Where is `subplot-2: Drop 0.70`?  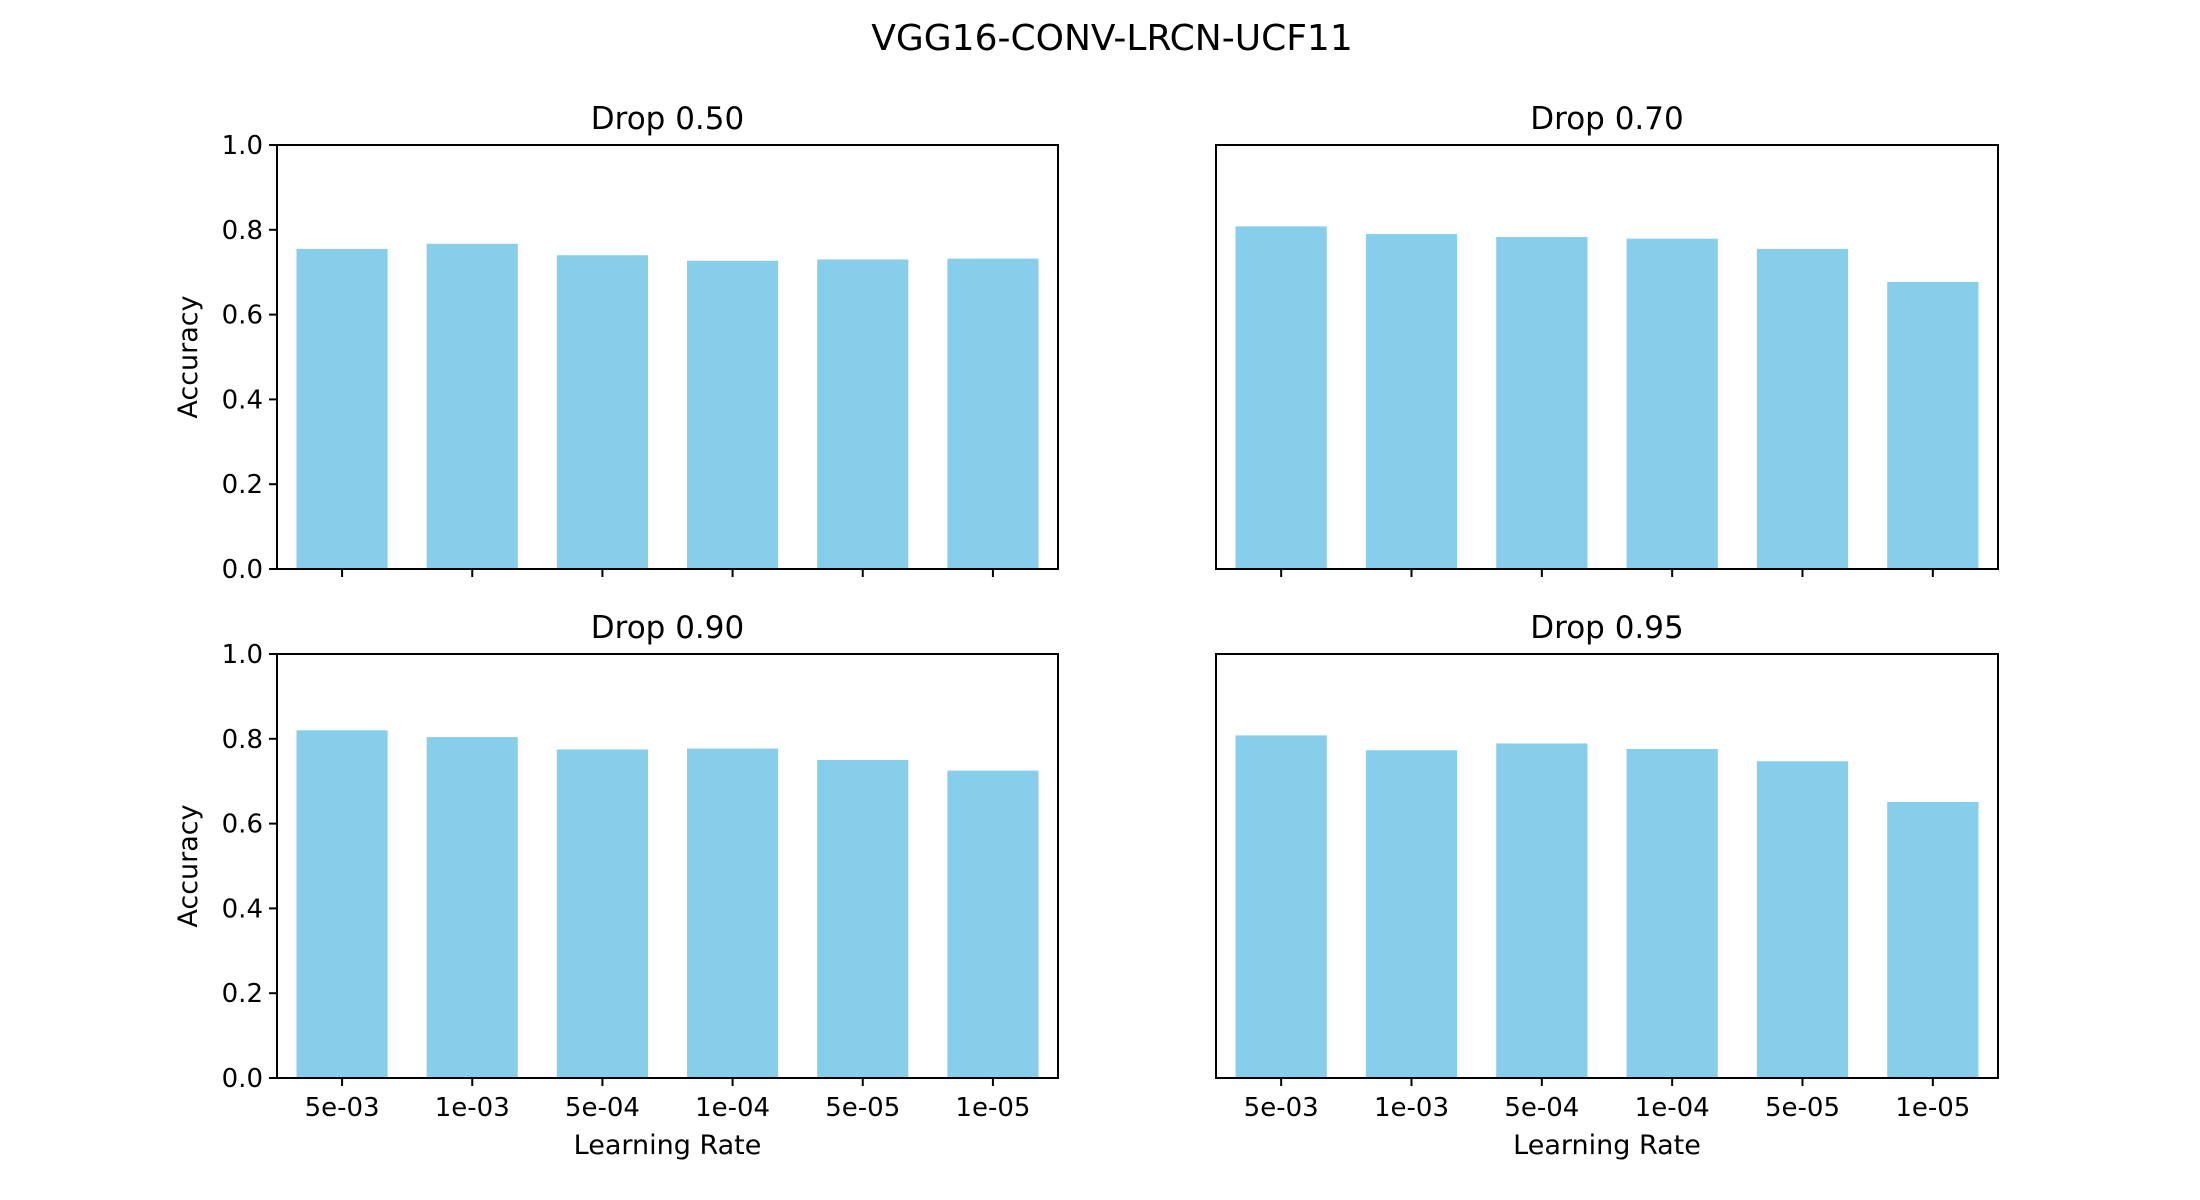
subplot-2: Drop 0.70 is located at coordinates (1607, 339).